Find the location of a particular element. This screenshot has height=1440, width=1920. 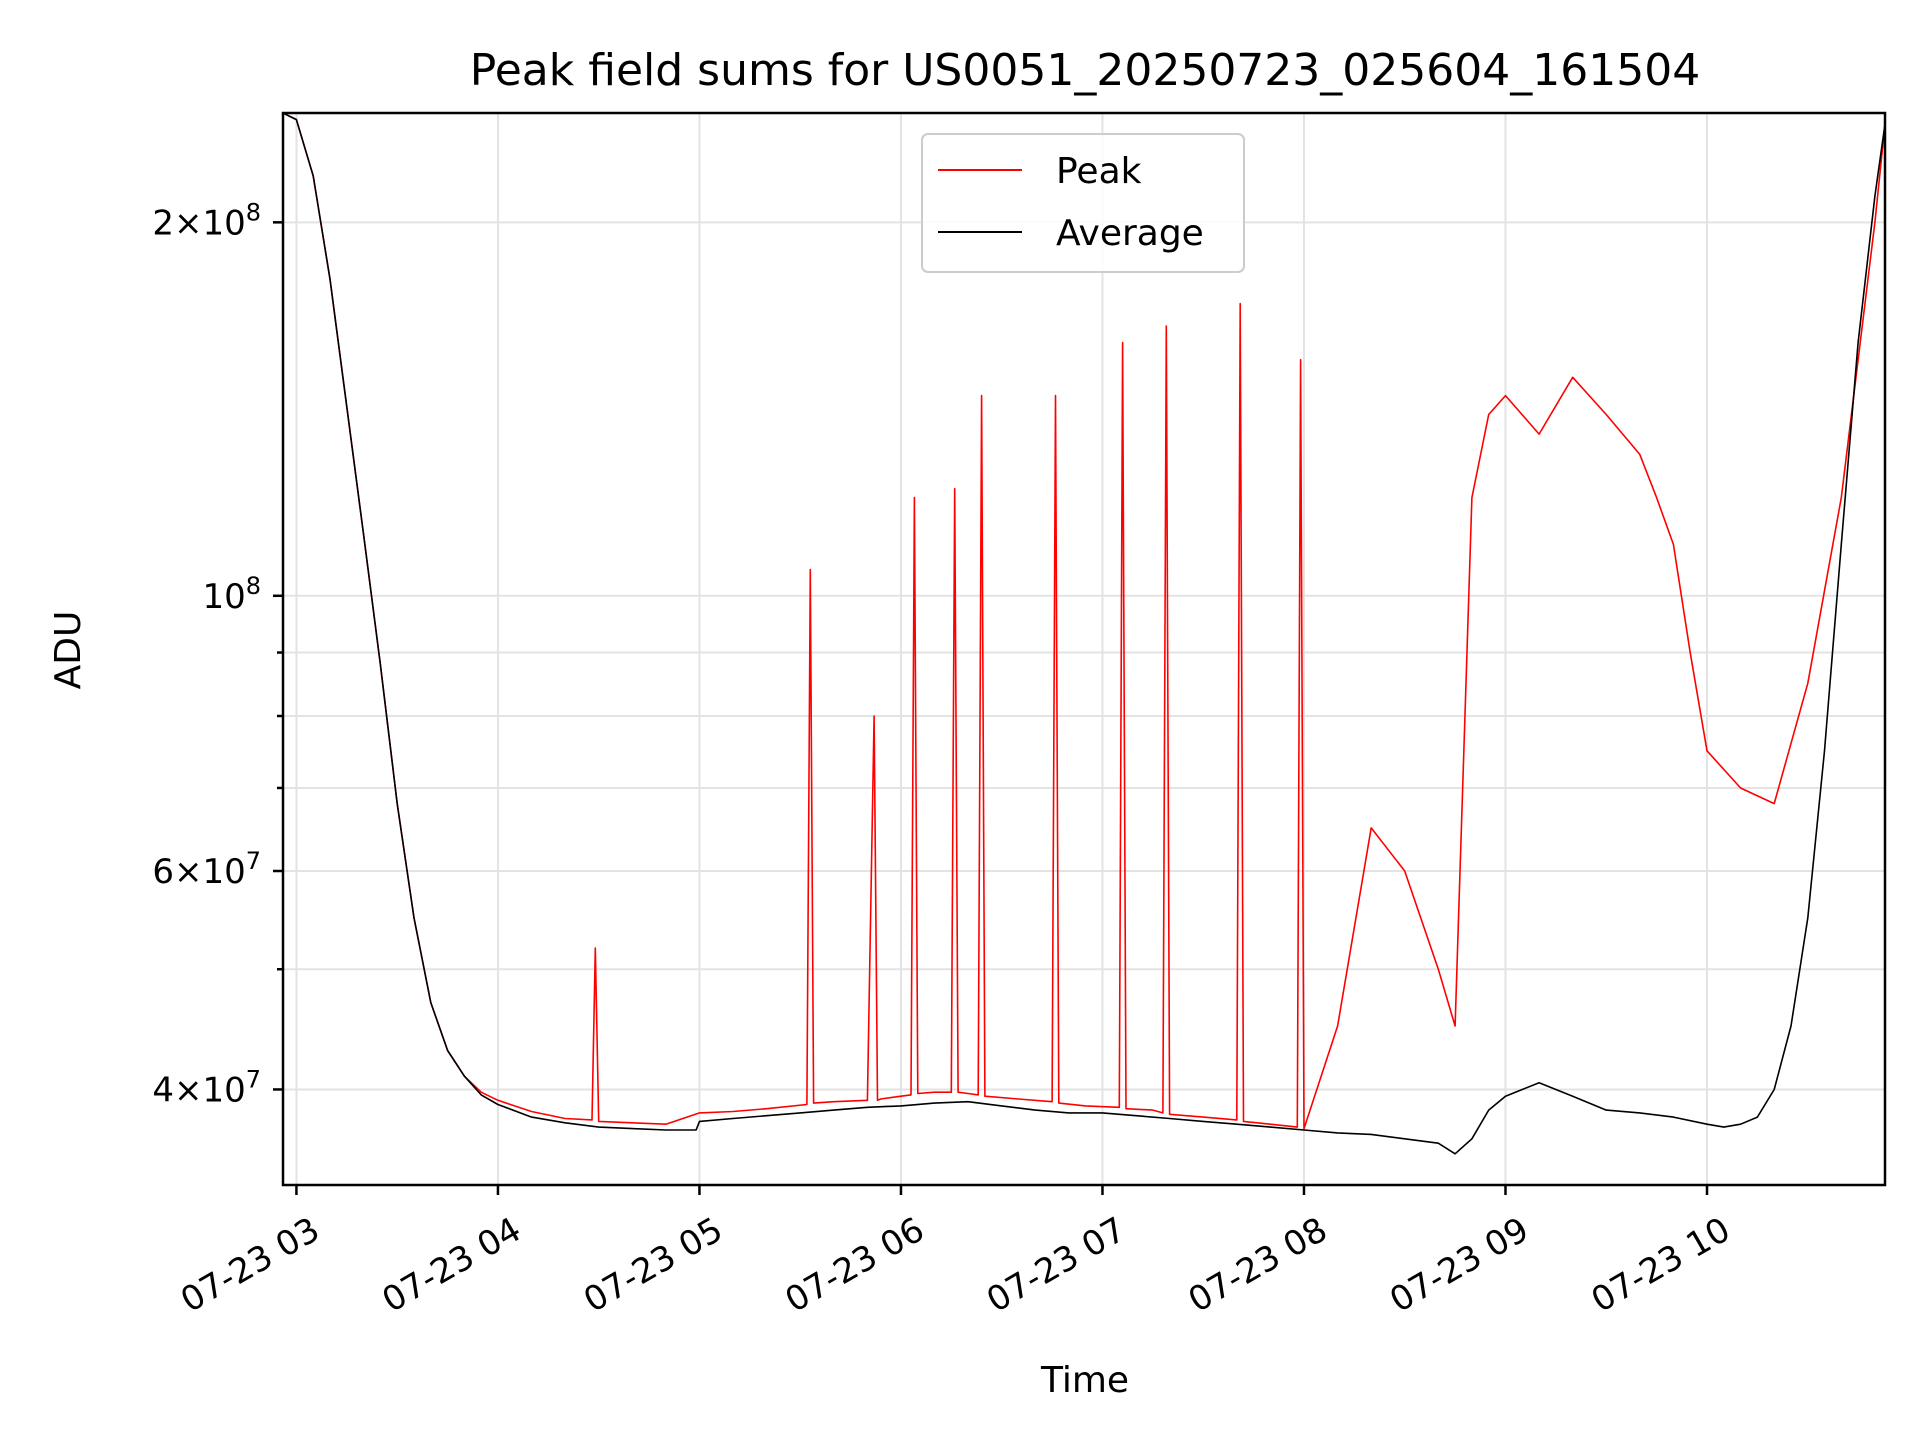

legend: Peak Average is located at coordinates (1083, 203).